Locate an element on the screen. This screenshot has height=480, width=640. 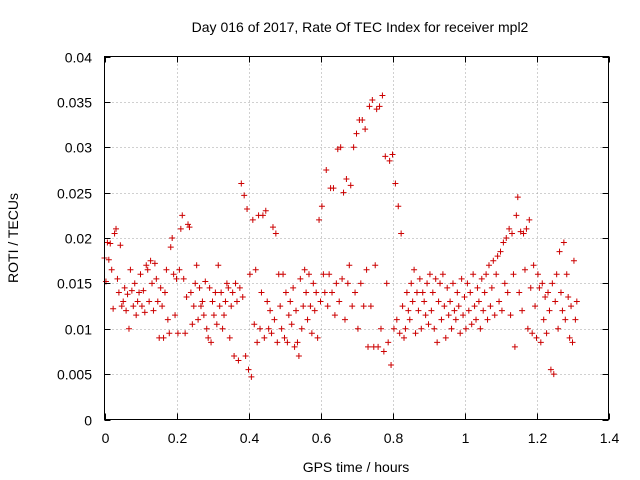
y-tick-label: 0.015 is located at coordinates (74, 284).